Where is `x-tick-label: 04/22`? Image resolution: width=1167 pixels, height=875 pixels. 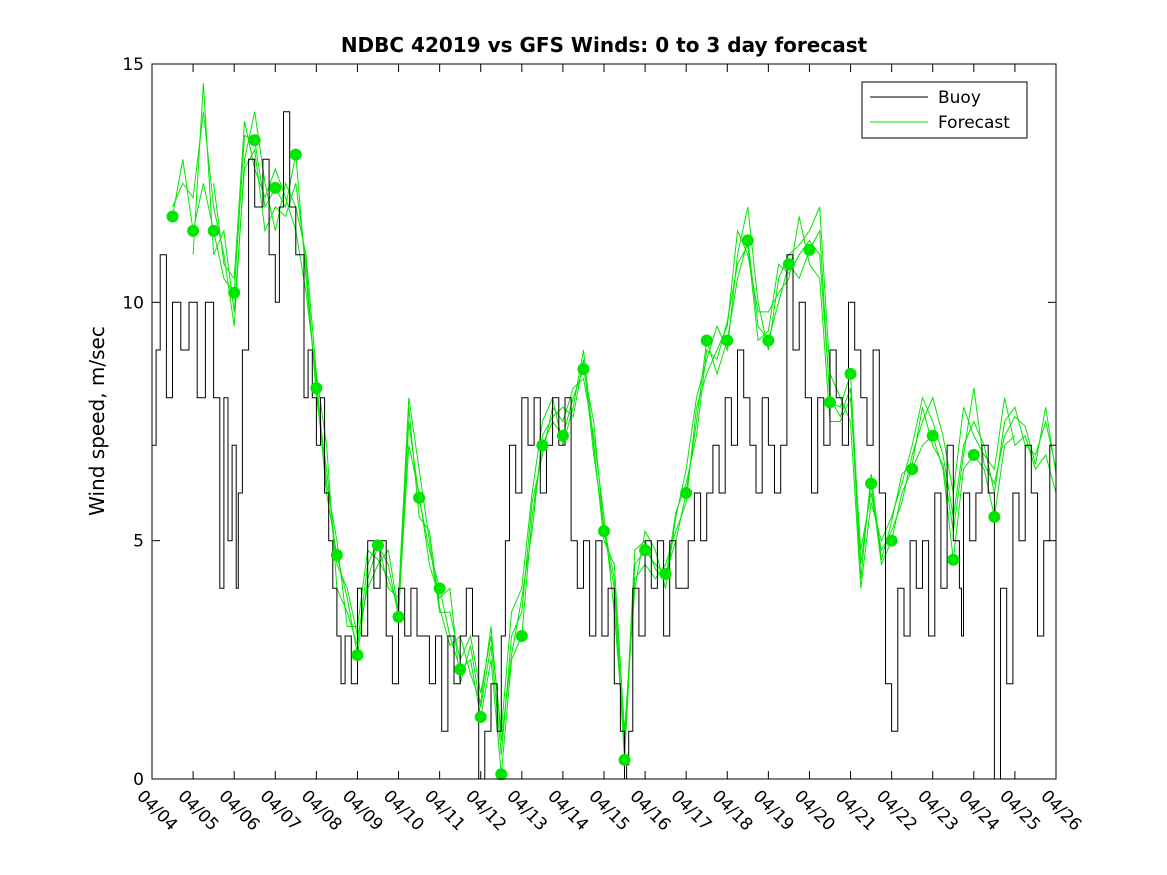 x-tick-label: 04/22 is located at coordinates (896, 810).